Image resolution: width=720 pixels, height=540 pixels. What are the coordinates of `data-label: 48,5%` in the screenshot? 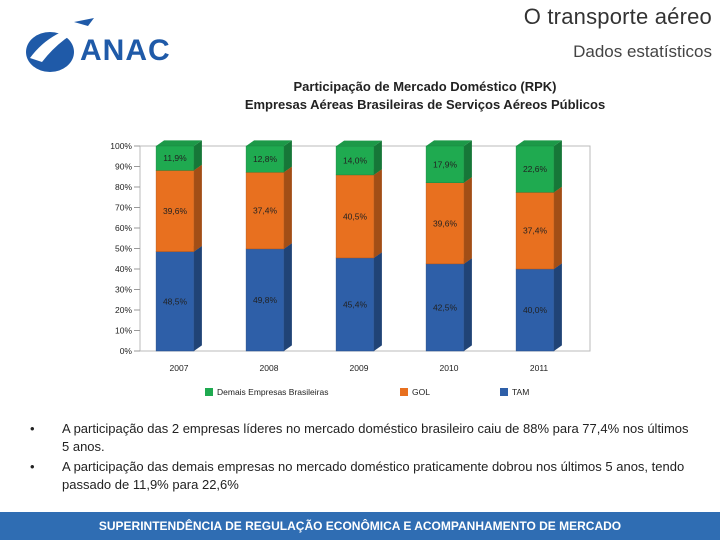 It's located at (175, 301).